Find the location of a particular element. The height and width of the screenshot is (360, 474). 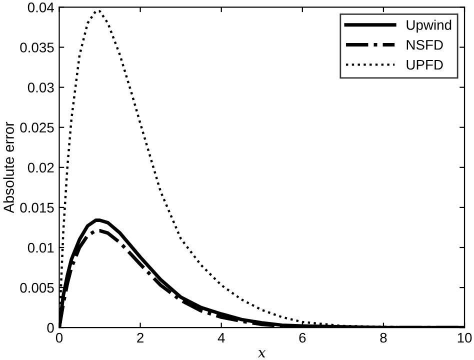

y-tick-label: 0 is located at coordinates (50, 327).